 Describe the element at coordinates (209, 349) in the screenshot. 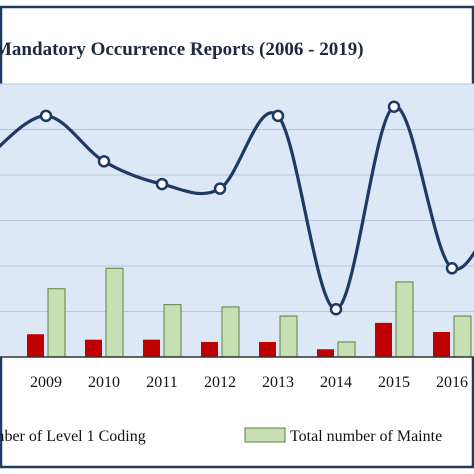

I see `bar-level1-2012` at that location.